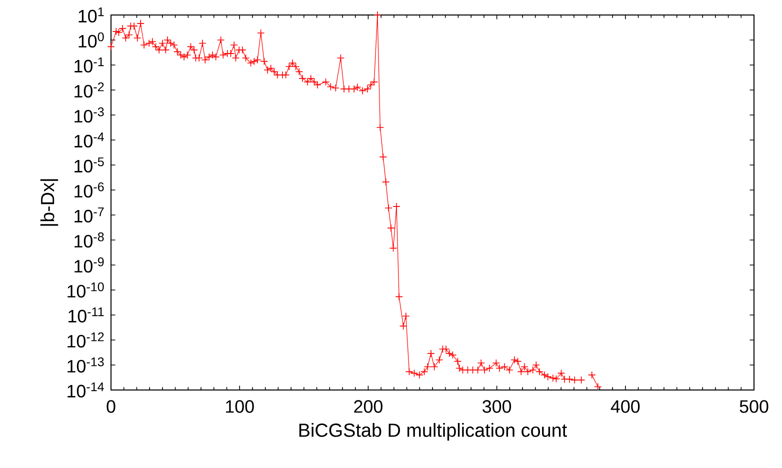 This screenshot has height=468, width=782. Describe the element at coordinates (89, 65) in the screenshot. I see `y-tick-label: 10$^{-1}$` at that location.